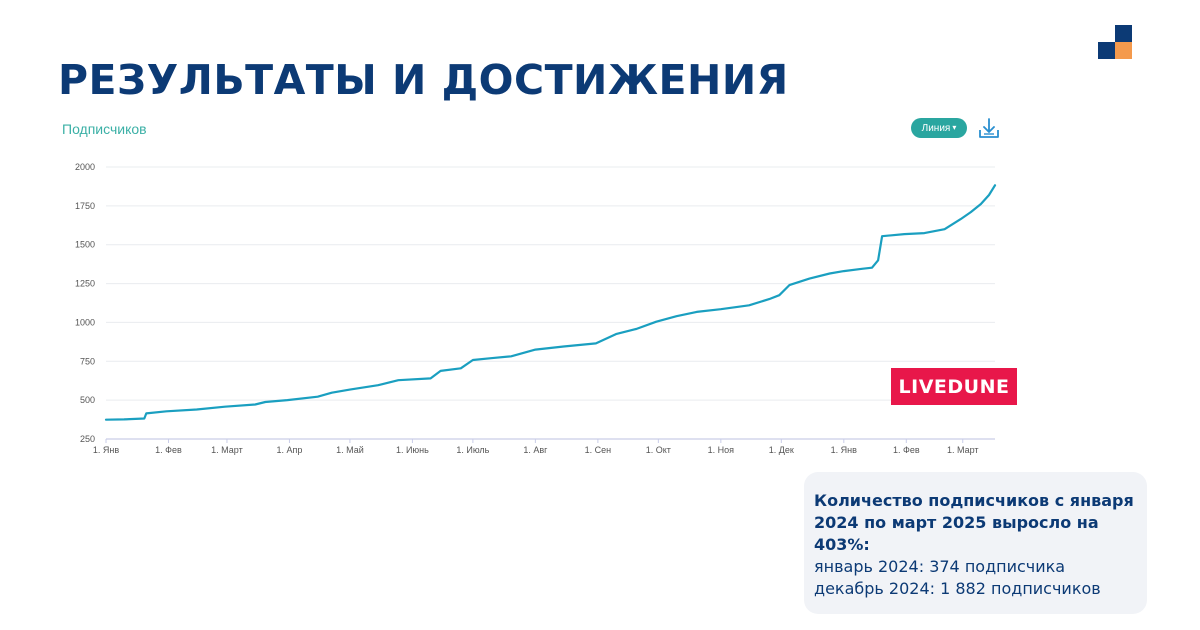 The image size is (1200, 630). I want to click on chart-title: Подписчиков, so click(104, 129).